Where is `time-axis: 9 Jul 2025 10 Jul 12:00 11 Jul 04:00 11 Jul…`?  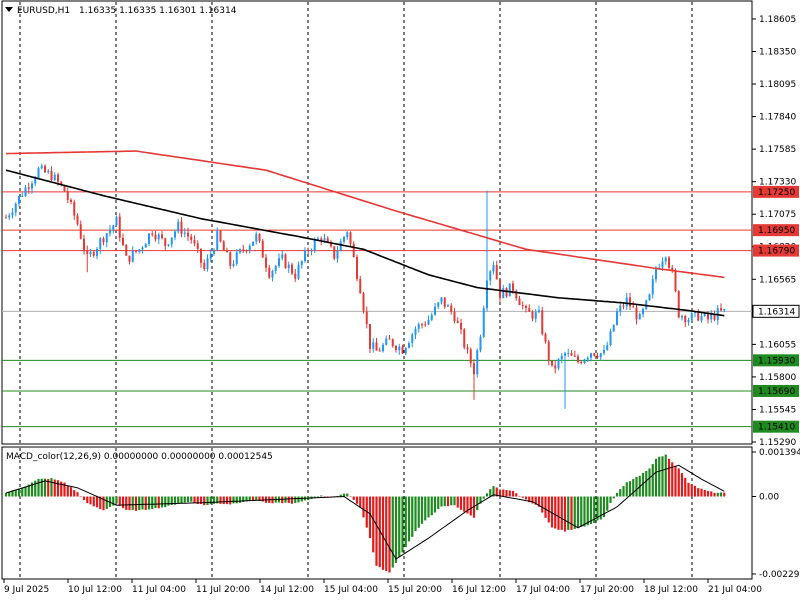 time-axis: 9 Jul 2025 10 Jul 12:00 11 Jul 04:00 11 Jul… is located at coordinates (382, 587).